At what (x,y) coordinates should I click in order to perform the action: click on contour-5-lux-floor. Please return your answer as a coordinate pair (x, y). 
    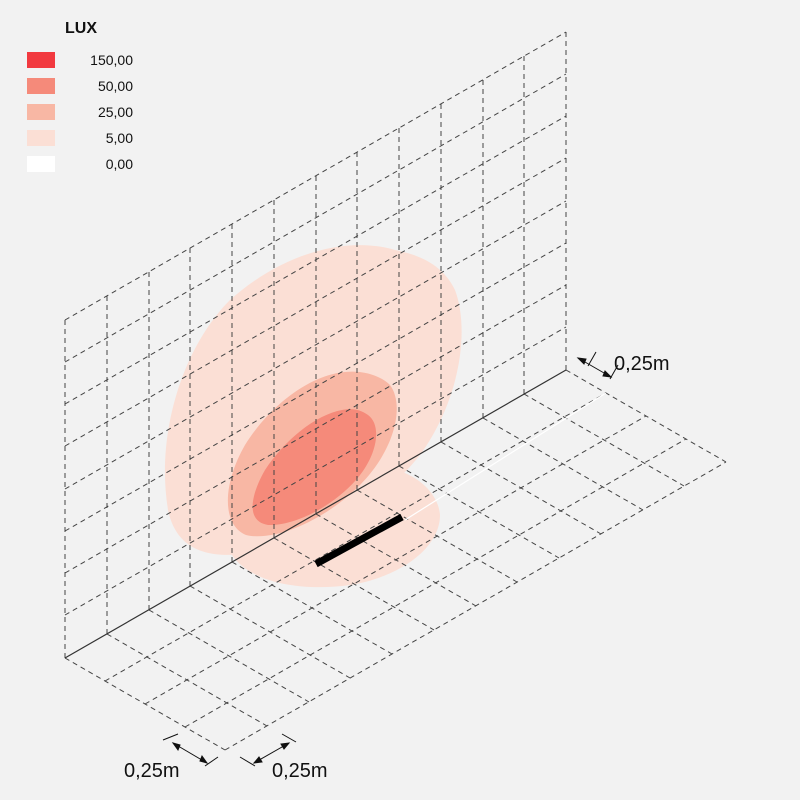
    Looking at the image, I should click on (336, 528).